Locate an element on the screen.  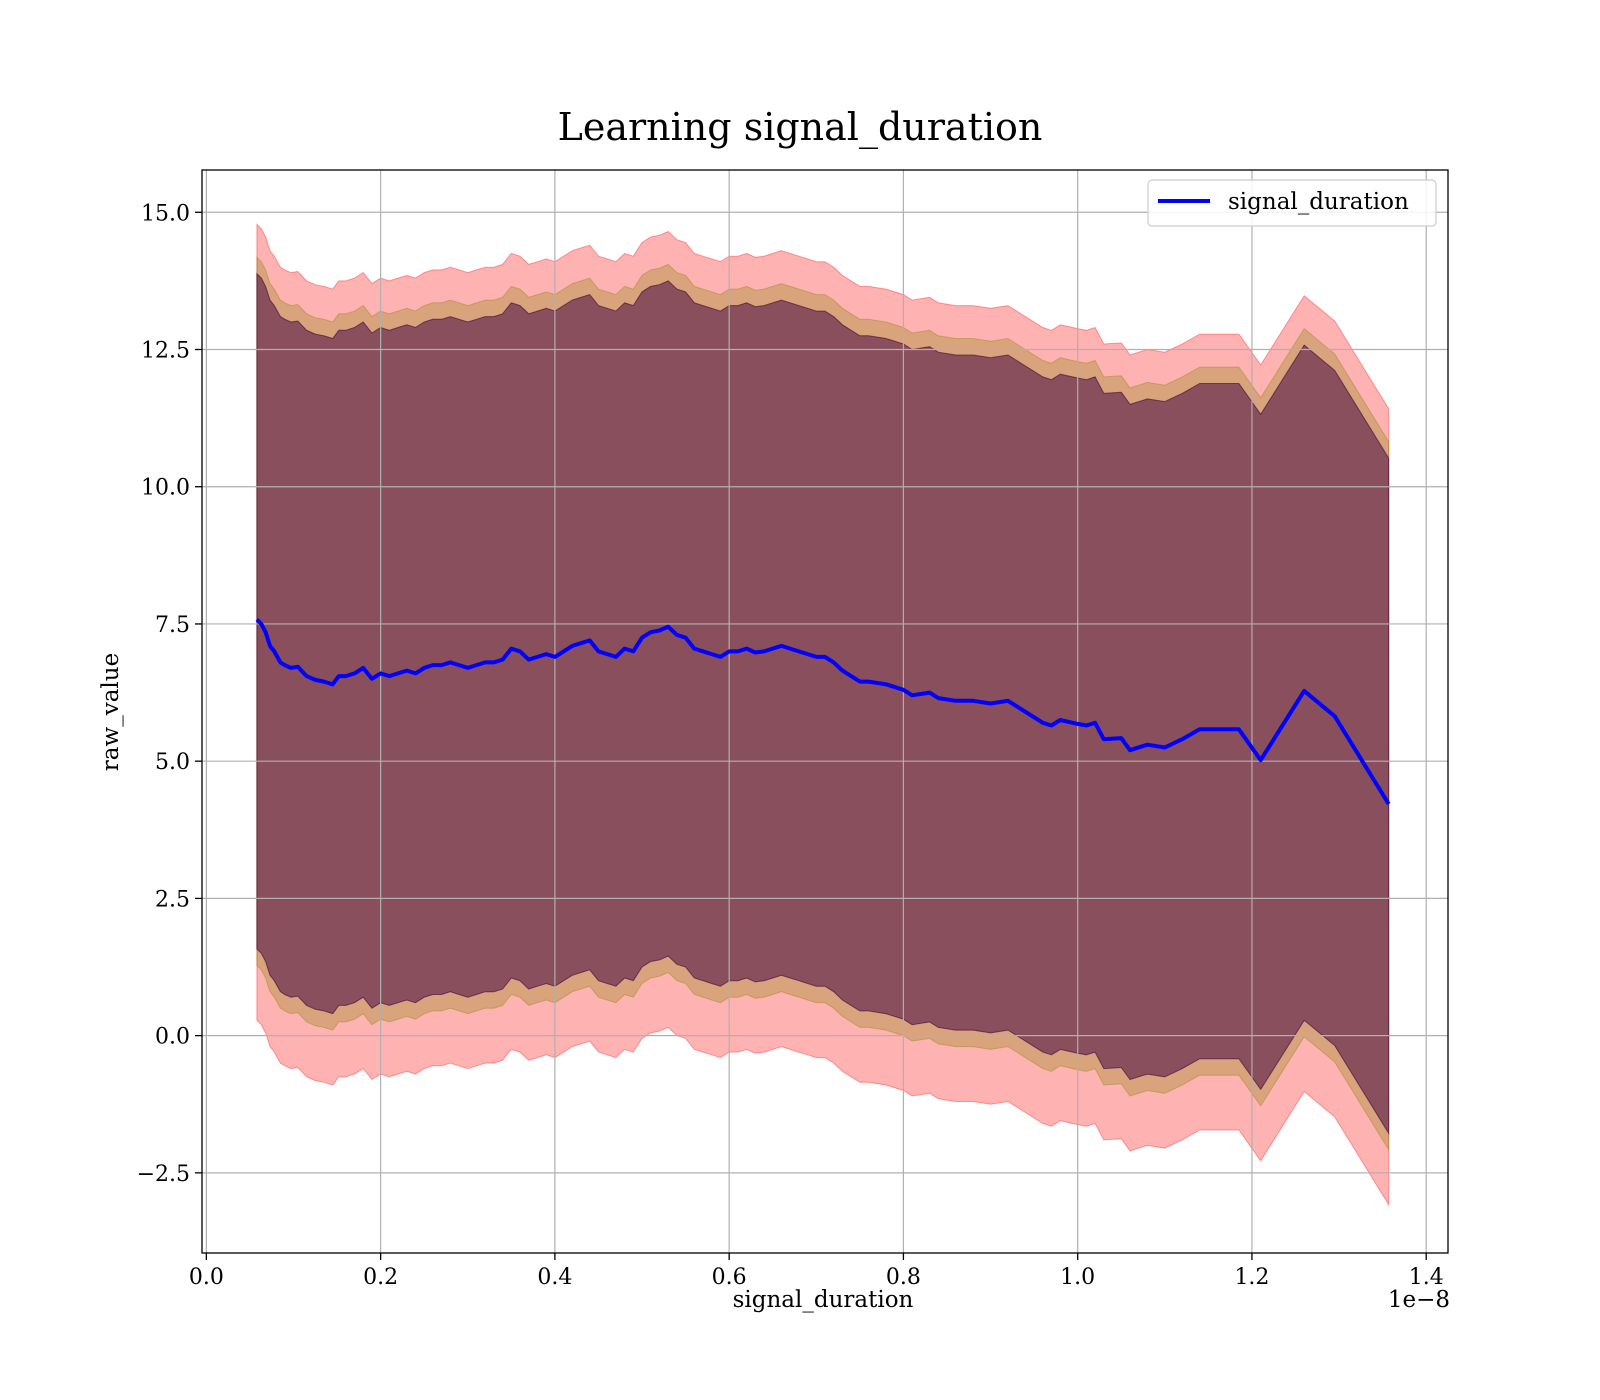
x-axis-offset-text: 1e−8 is located at coordinates (1419, 1300).